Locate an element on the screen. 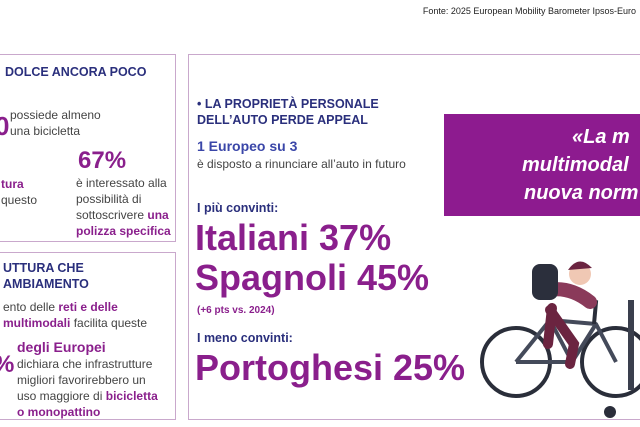 The width and height of the screenshot is (640, 427). network-line-1: ento delle reti e delle is located at coordinates (60, 307).